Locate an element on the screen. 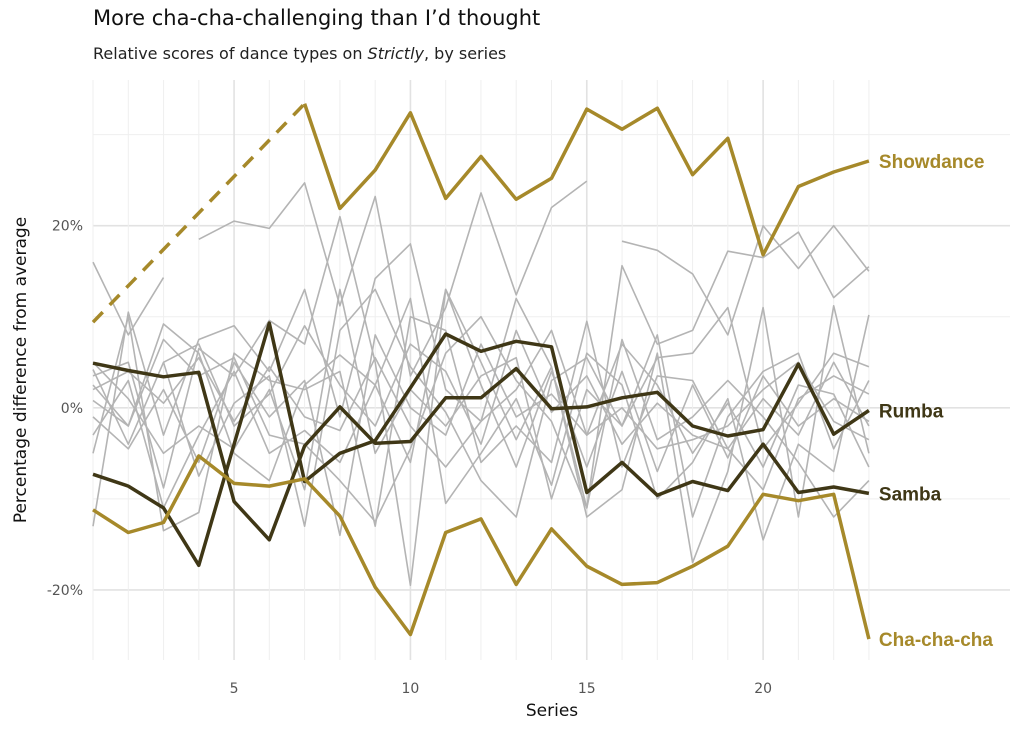 Image resolution: width=1024 pixels, height=731 pixels. x-axis-label: Series is located at coordinates (552, 711).